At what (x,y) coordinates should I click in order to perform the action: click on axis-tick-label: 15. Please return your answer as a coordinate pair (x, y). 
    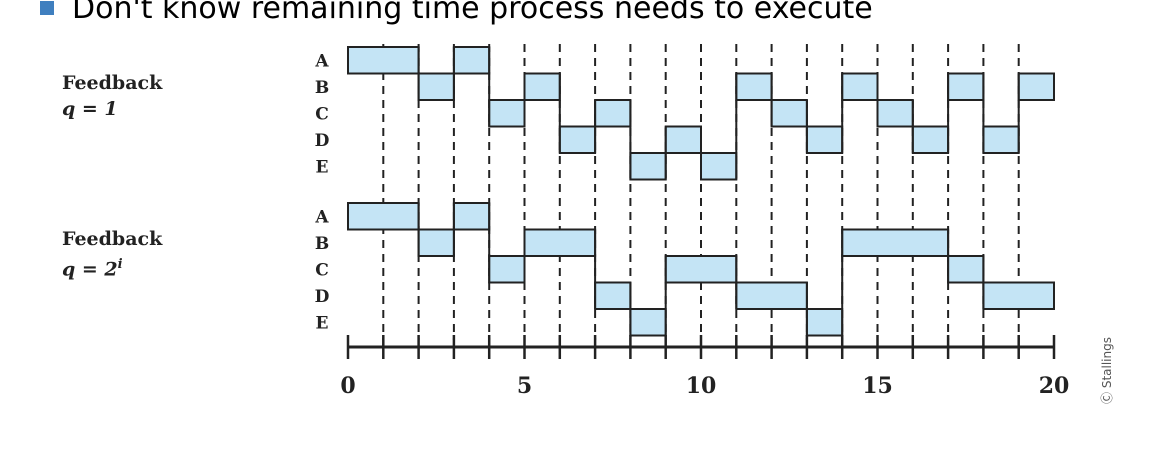
    Looking at the image, I should click on (877, 386).